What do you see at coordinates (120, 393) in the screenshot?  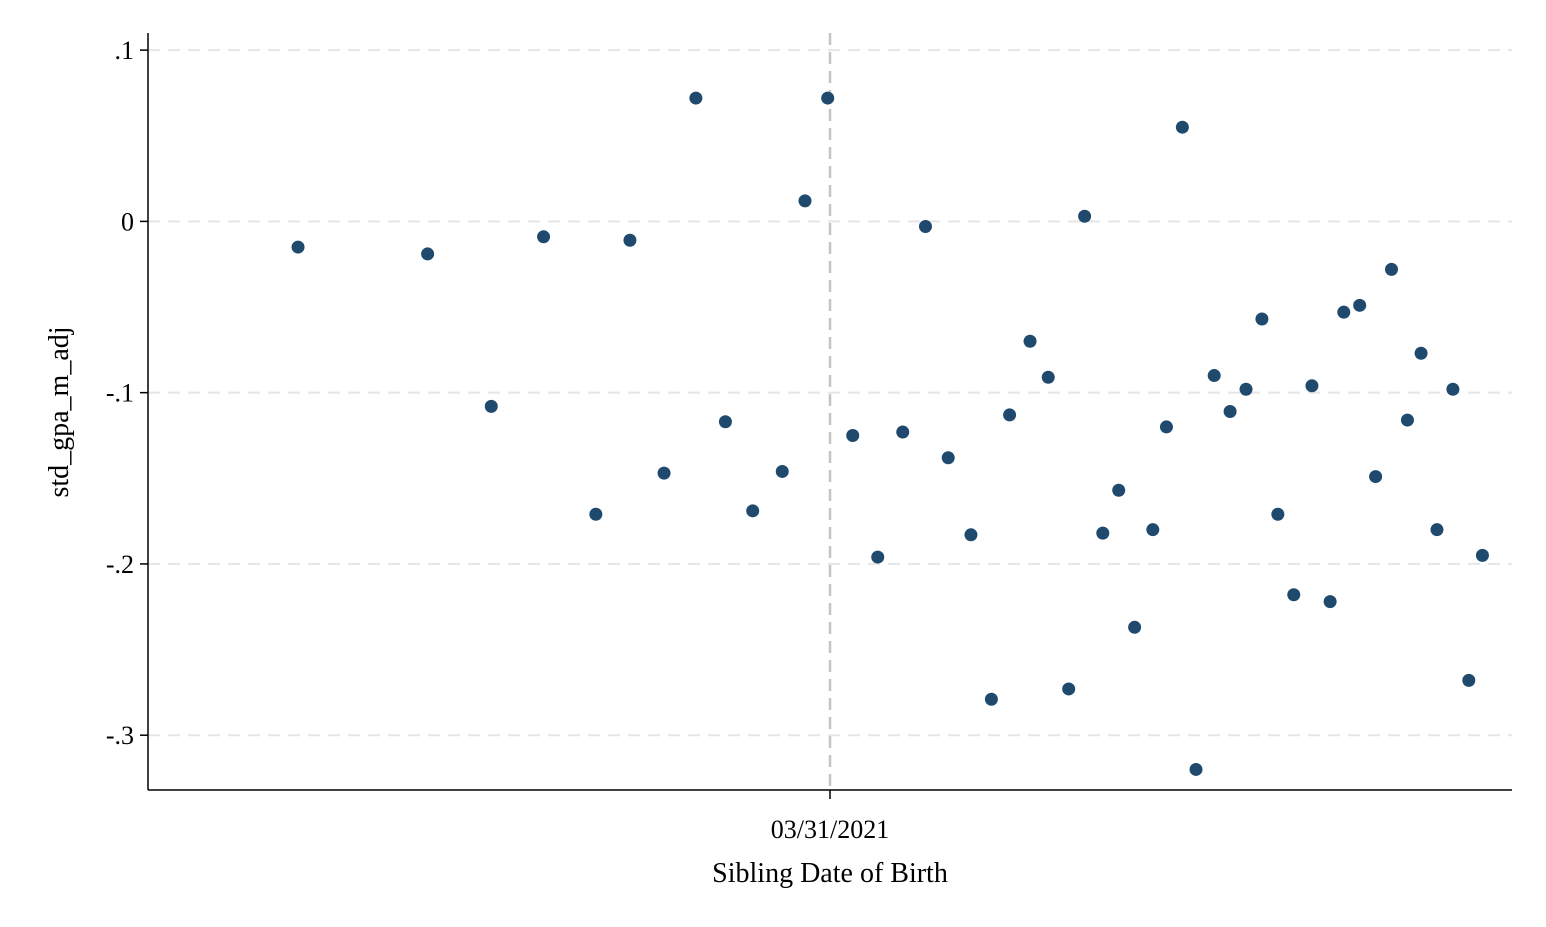 I see `y-tick-label: -.1` at bounding box center [120, 393].